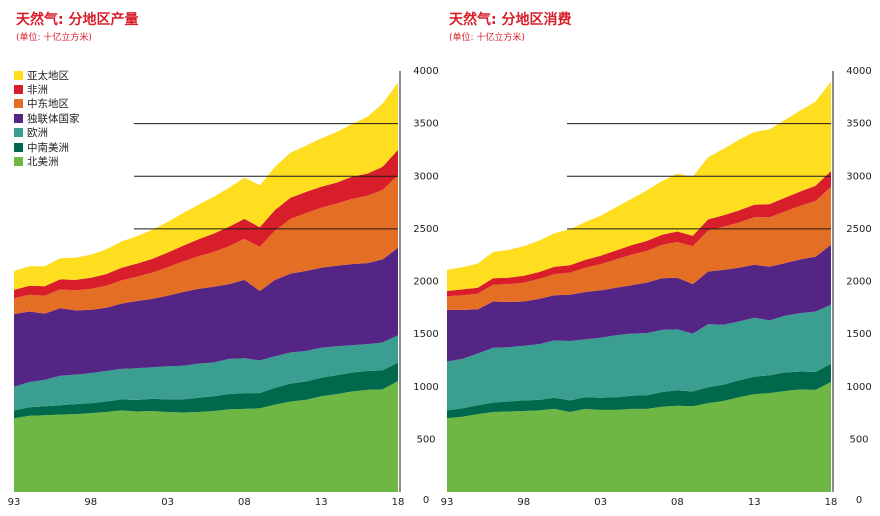 The image size is (880, 516). Describe the element at coordinates (510, 20) in the screenshot. I see `chart-title: 天然气: 分地区消费` at that location.